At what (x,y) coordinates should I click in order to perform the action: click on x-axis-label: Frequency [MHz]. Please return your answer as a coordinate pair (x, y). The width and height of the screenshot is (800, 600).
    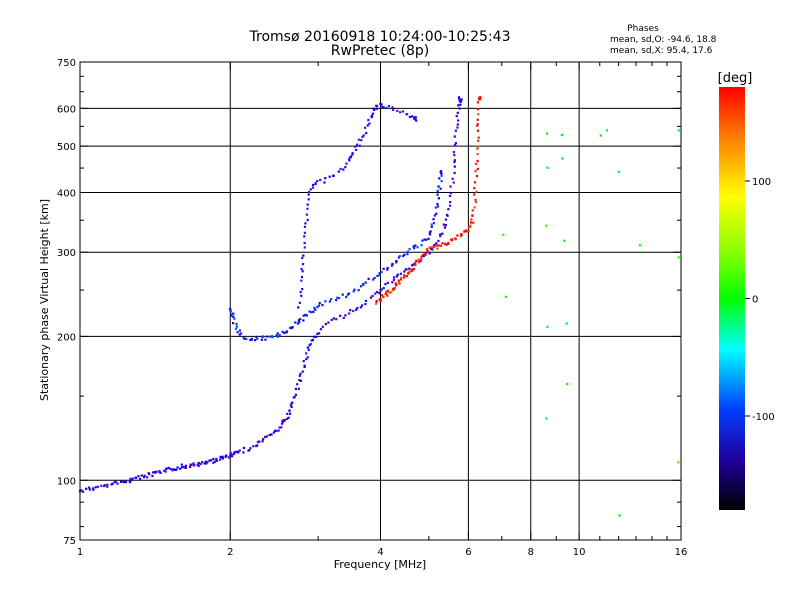
    Looking at the image, I should click on (380, 564).